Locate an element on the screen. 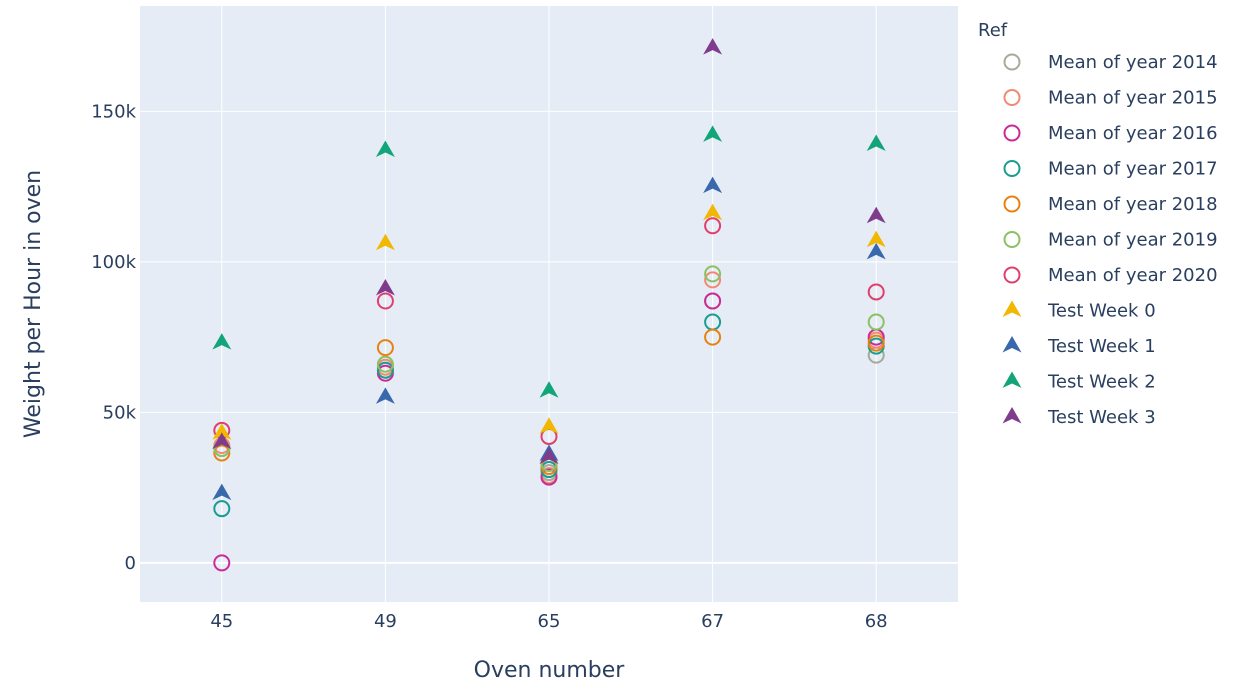 The height and width of the screenshot is (685, 1249). legend-label: Mean of year 2015 is located at coordinates (1133, 98).